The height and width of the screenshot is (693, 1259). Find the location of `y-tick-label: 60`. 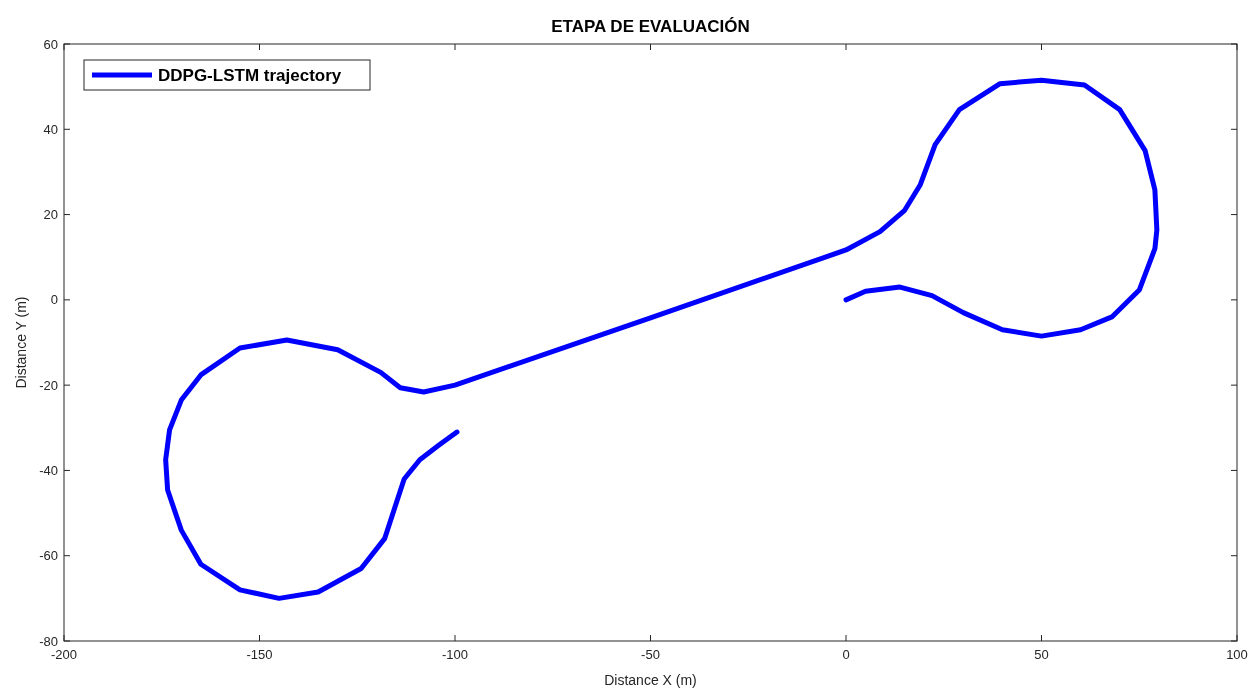

y-tick-label: 60 is located at coordinates (50, 44).